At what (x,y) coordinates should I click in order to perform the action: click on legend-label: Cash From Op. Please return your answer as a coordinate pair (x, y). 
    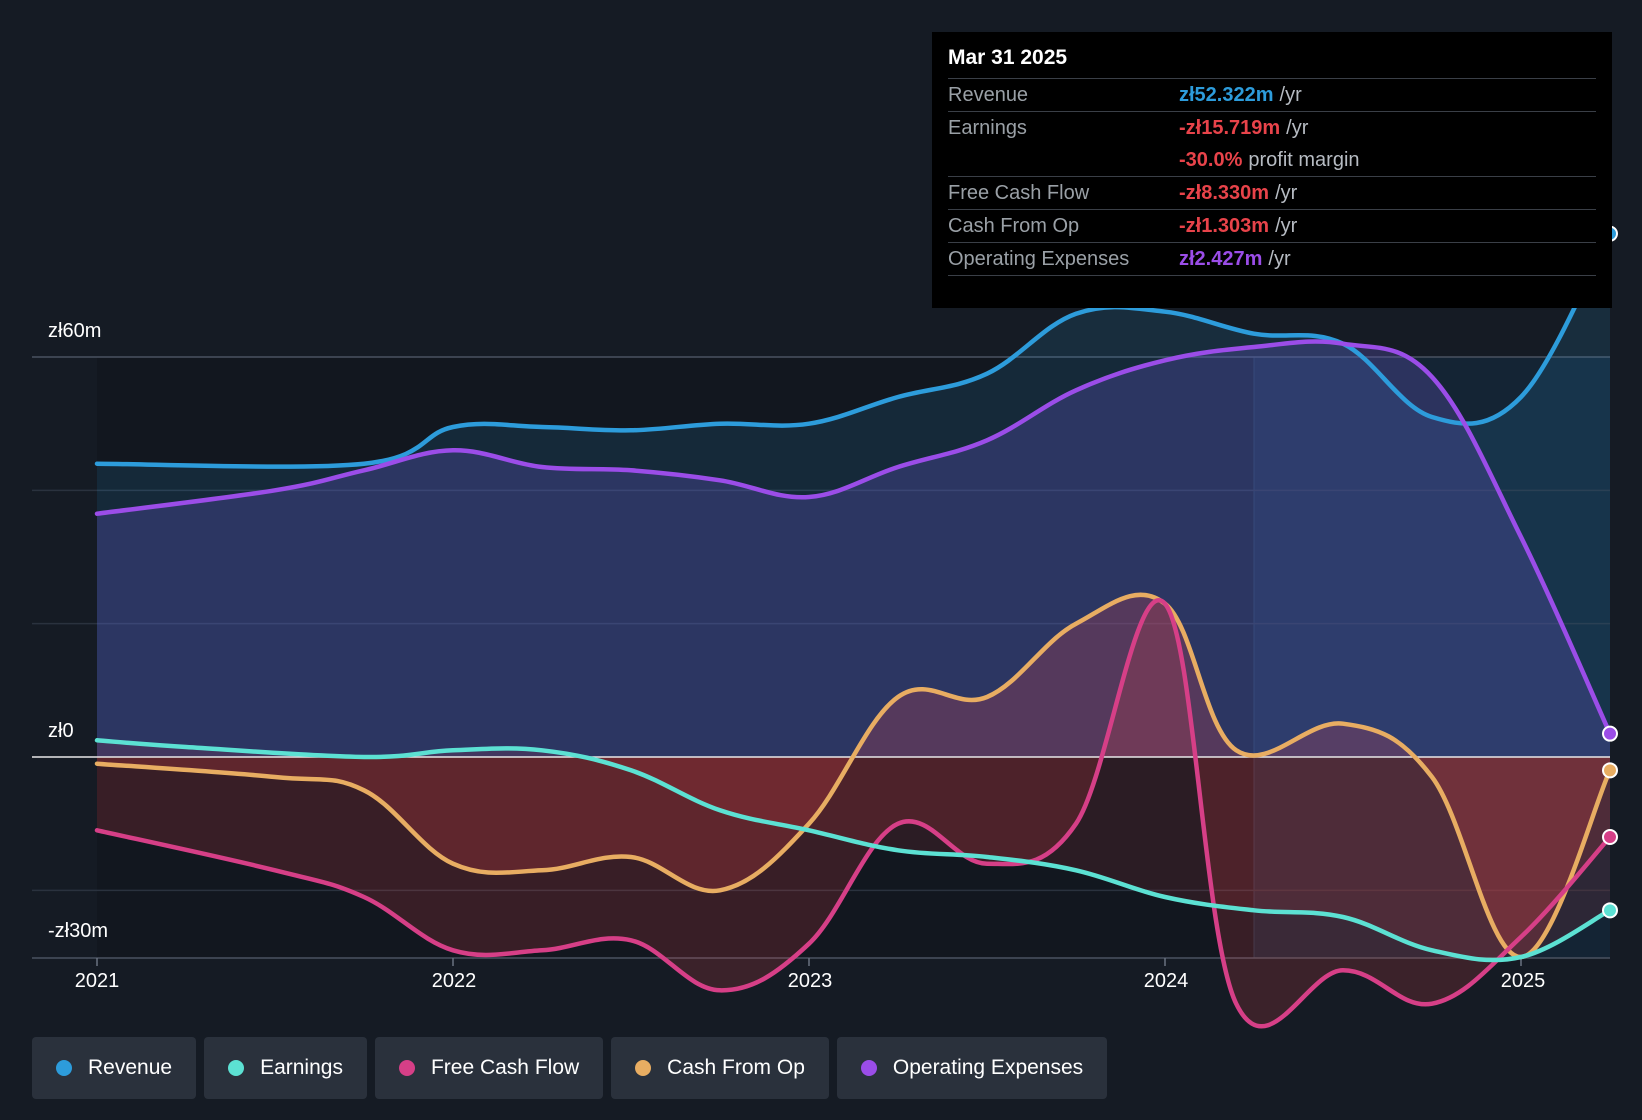
    Looking at the image, I should click on (736, 1067).